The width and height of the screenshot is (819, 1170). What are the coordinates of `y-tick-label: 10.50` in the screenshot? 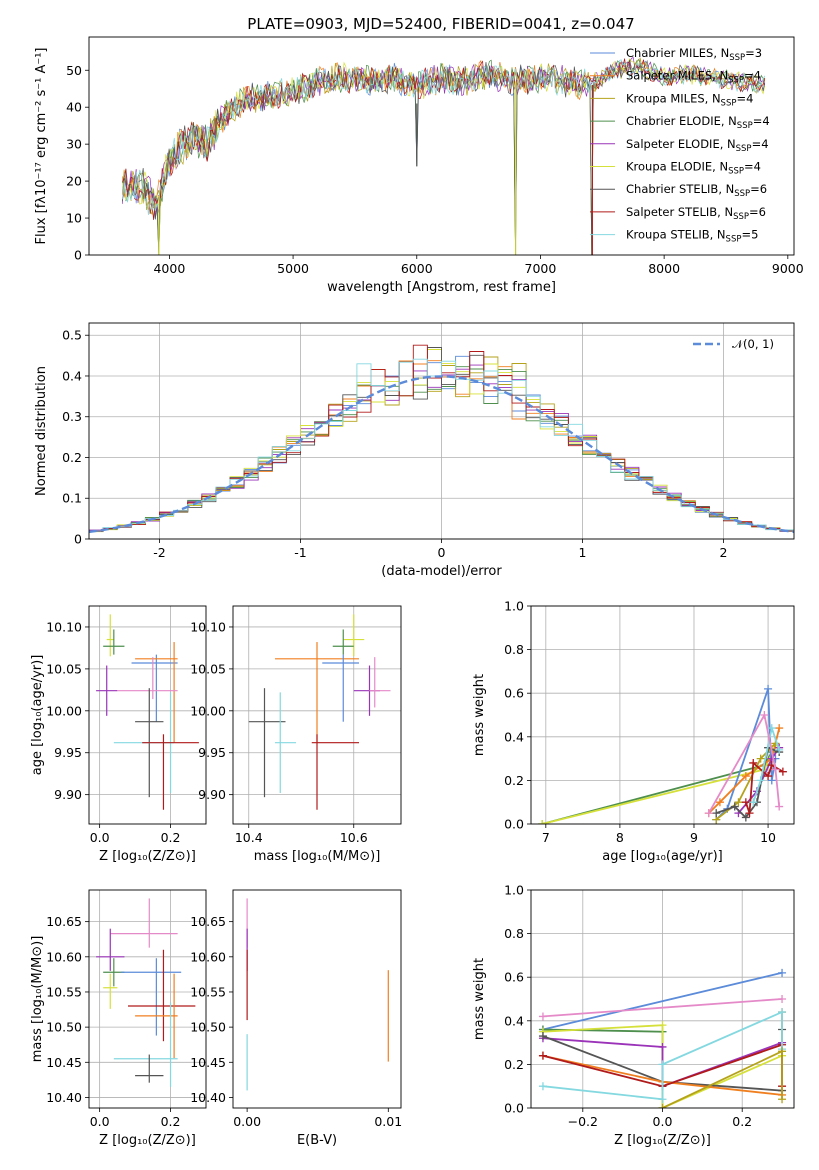 It's located at (64, 1027).